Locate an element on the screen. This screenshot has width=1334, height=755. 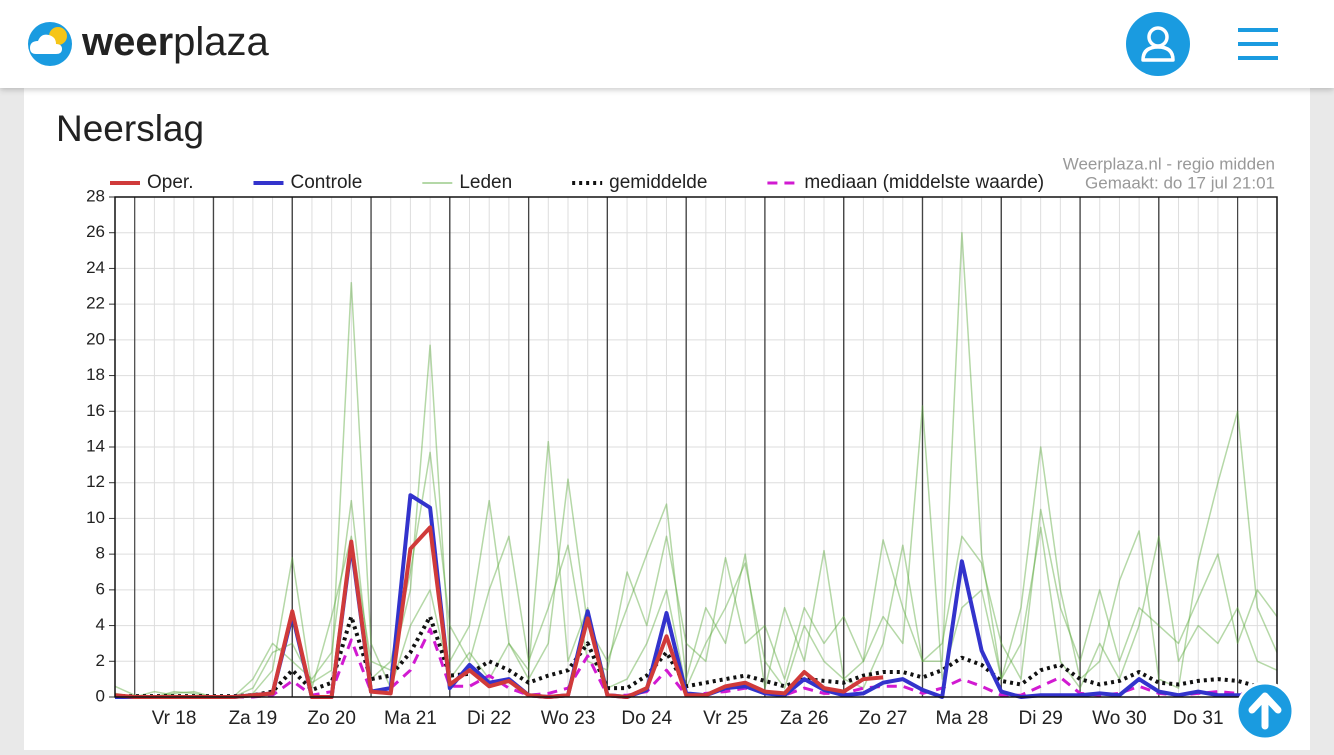
x-tick-label: Zo 27 is located at coordinates (883, 718).